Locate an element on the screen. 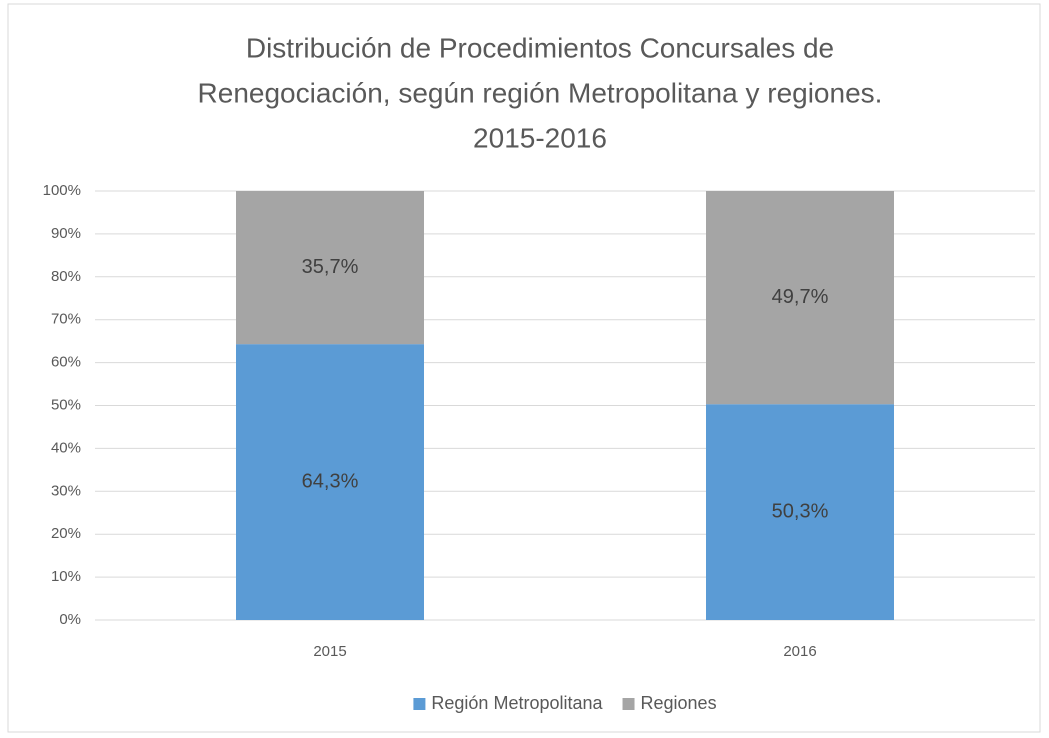 The image size is (1049, 738). x-tick-label: 2015 is located at coordinates (329, 651).